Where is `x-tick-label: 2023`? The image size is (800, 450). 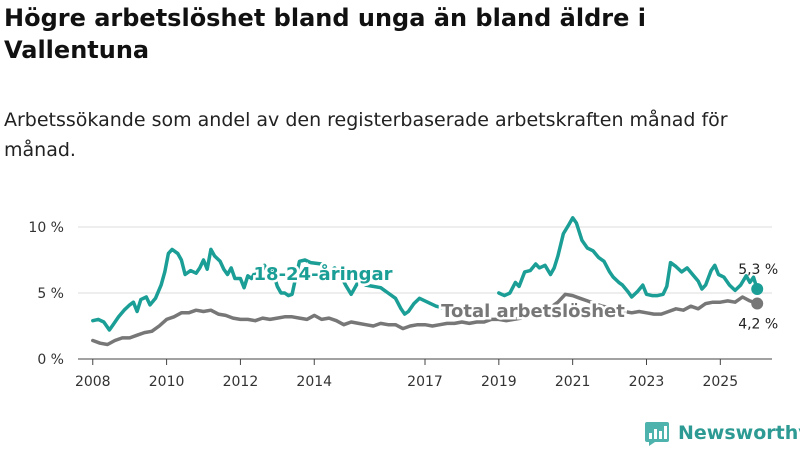
x-tick-label: 2023 is located at coordinates (647, 382).